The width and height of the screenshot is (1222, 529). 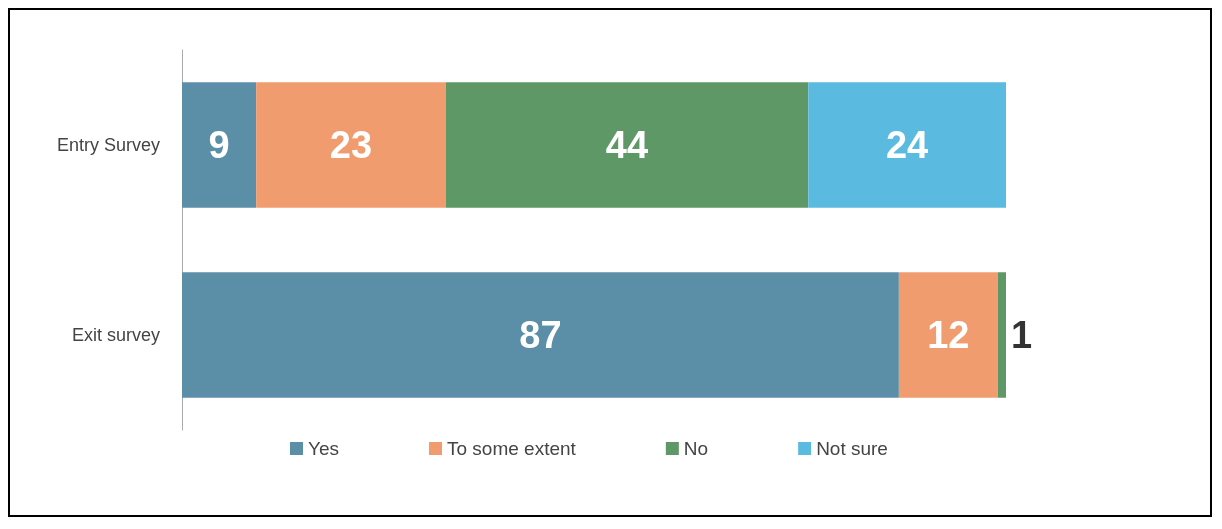 I want to click on data-label: 23, so click(x=351, y=145).